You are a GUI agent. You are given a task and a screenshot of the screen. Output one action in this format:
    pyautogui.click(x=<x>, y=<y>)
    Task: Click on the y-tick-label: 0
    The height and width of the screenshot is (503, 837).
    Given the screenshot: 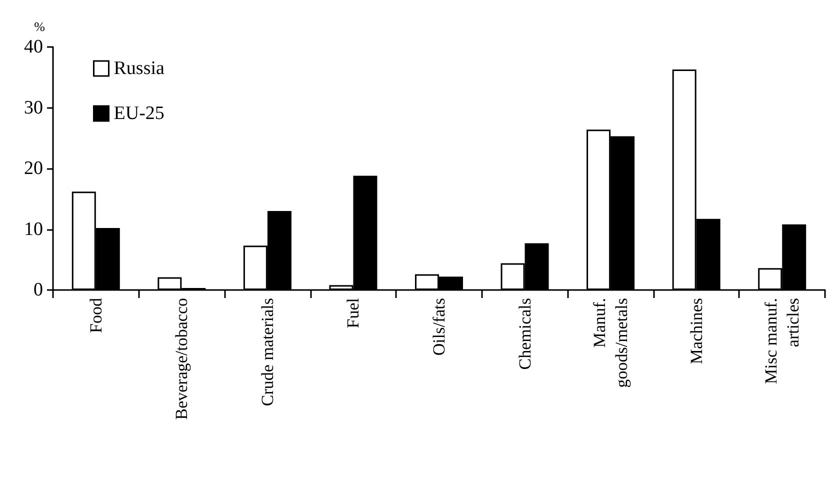 What is the action you would take?
    pyautogui.click(x=38, y=290)
    